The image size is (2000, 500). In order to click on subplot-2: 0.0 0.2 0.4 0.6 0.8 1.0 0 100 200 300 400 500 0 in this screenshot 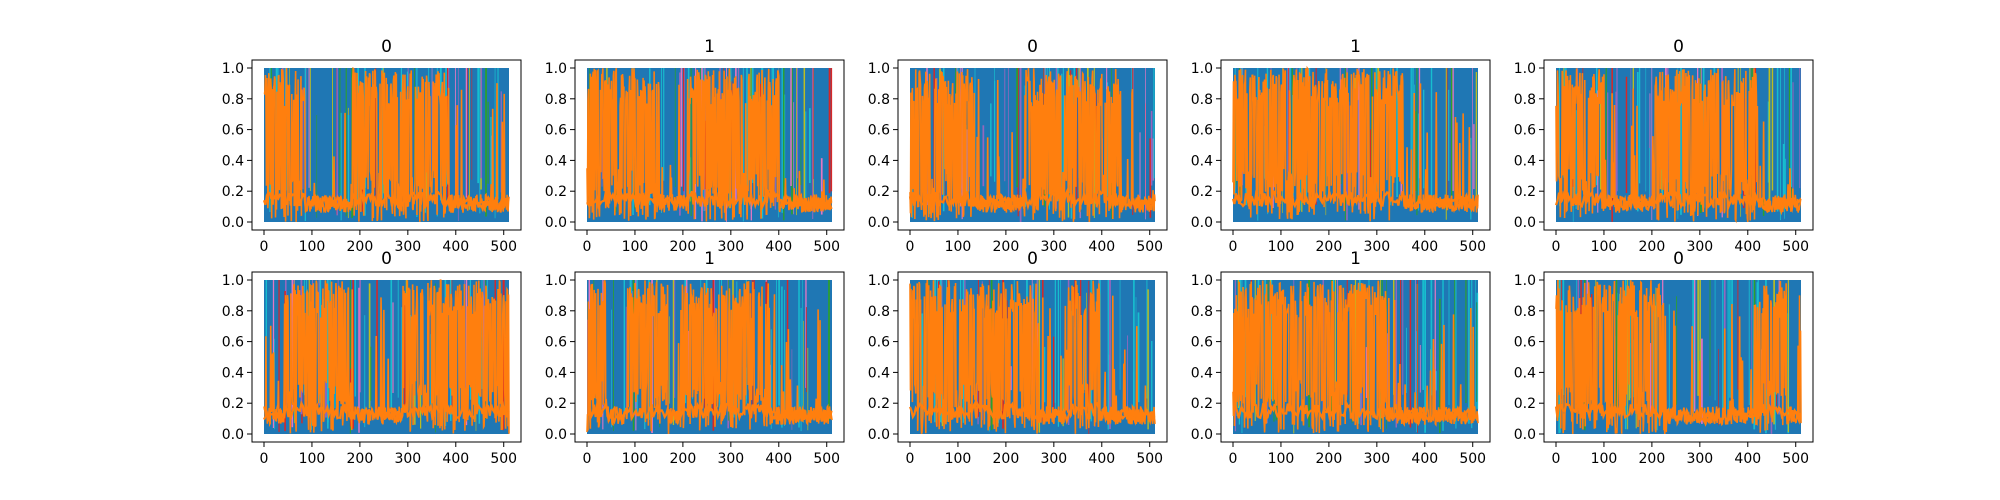, I will do `click(1018, 146)`.